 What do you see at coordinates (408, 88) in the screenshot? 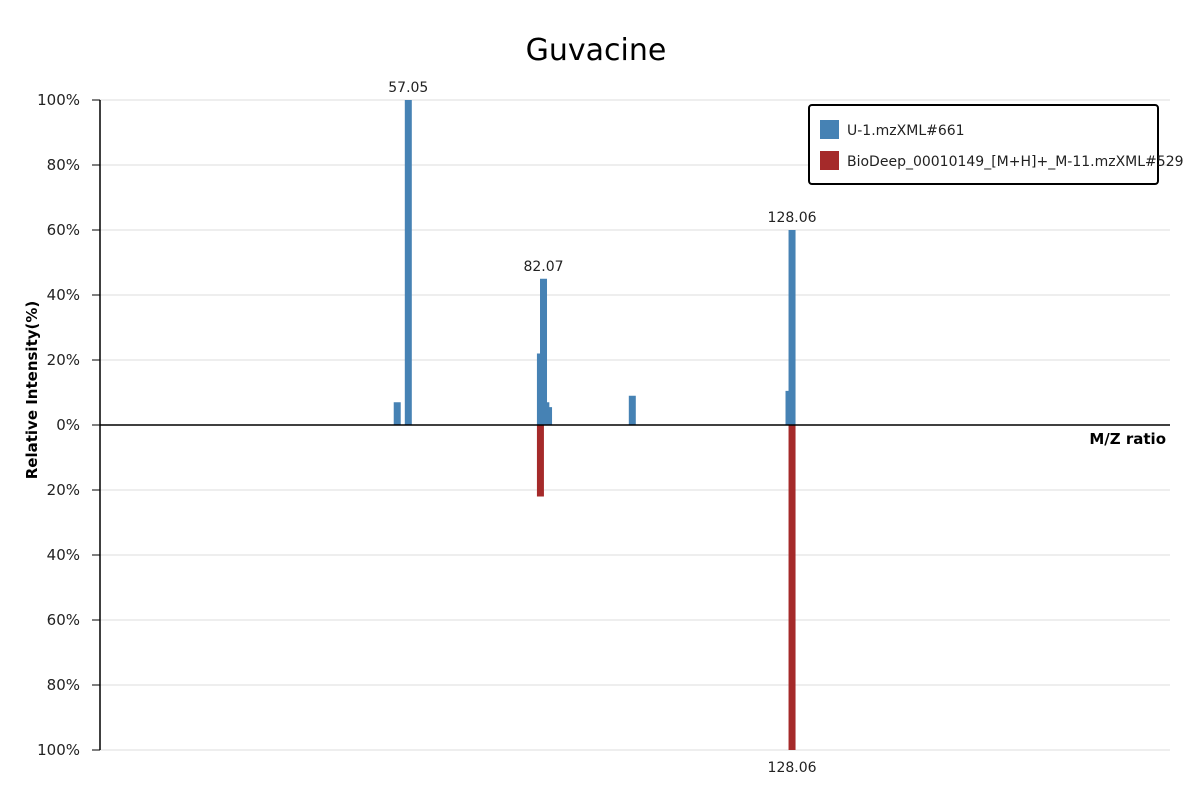
I see `peak-label: 57.05` at bounding box center [408, 88].